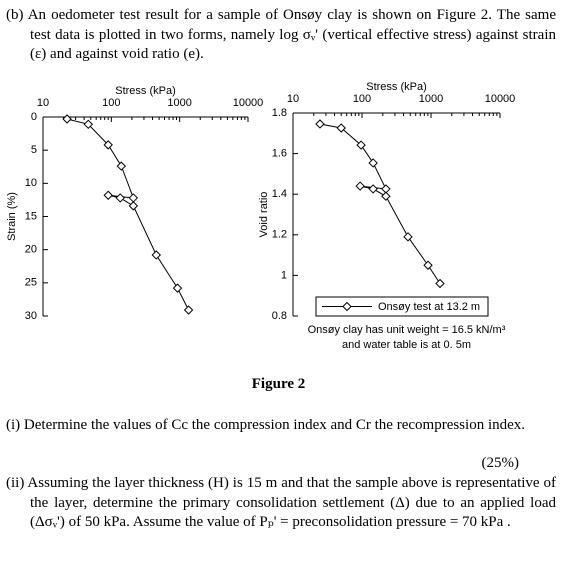  I want to click on y-tick-label: 0, so click(34, 117).